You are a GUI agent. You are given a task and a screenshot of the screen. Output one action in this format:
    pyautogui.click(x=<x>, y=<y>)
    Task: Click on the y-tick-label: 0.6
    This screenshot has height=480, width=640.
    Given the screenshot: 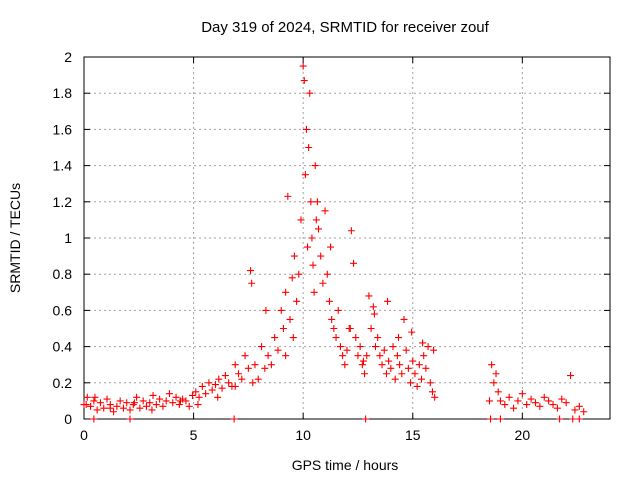 What is the action you would take?
    pyautogui.click(x=63, y=310)
    